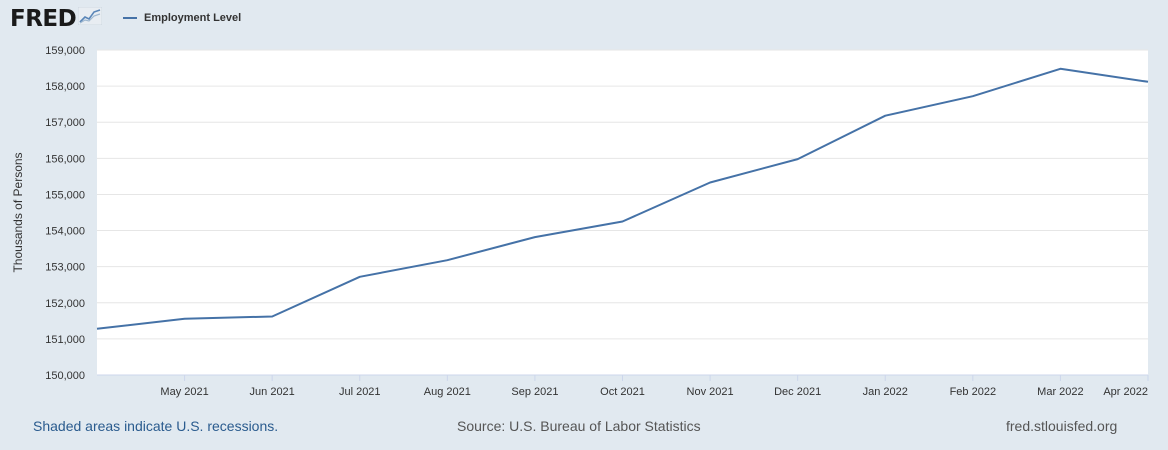 The width and height of the screenshot is (1168, 450). I want to click on site-link: fred.stlouisfed.org, so click(1062, 426).